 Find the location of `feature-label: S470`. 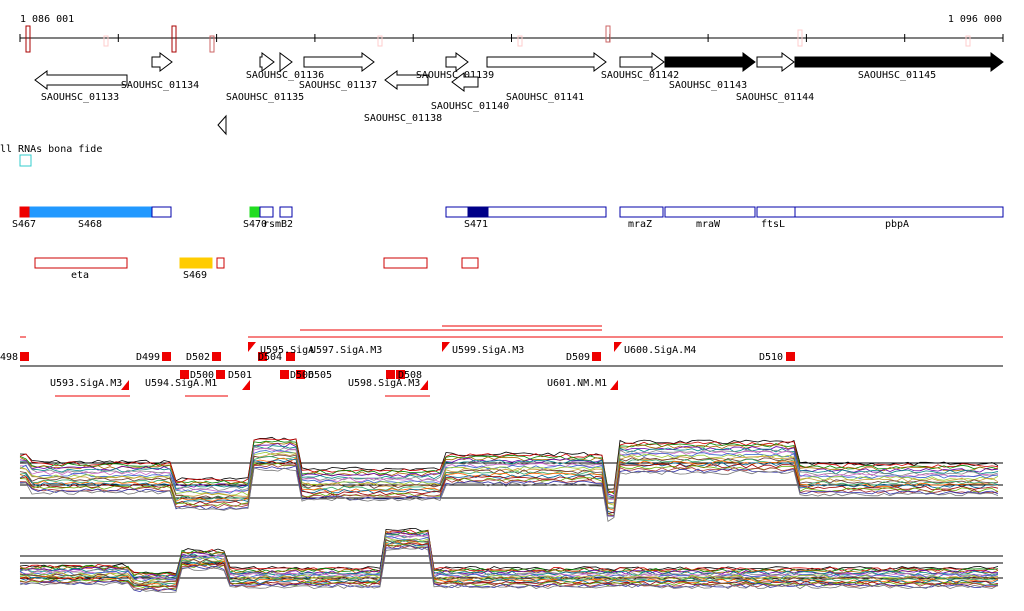

feature-label: S470 is located at coordinates (255, 224).